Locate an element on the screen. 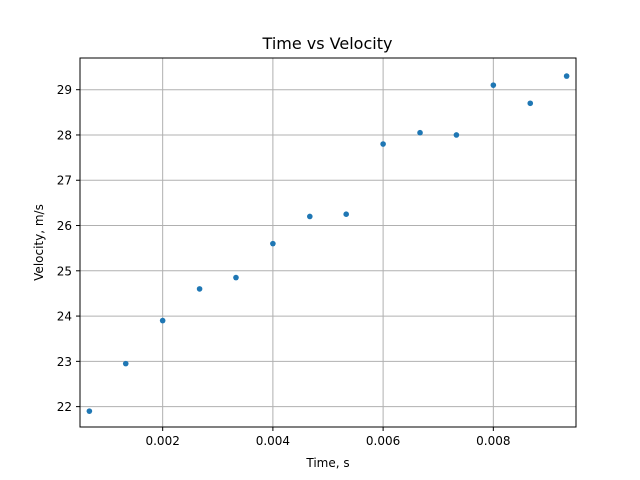 This screenshot has height=480, width=640. y-tick-label: 24 is located at coordinates (64, 317).